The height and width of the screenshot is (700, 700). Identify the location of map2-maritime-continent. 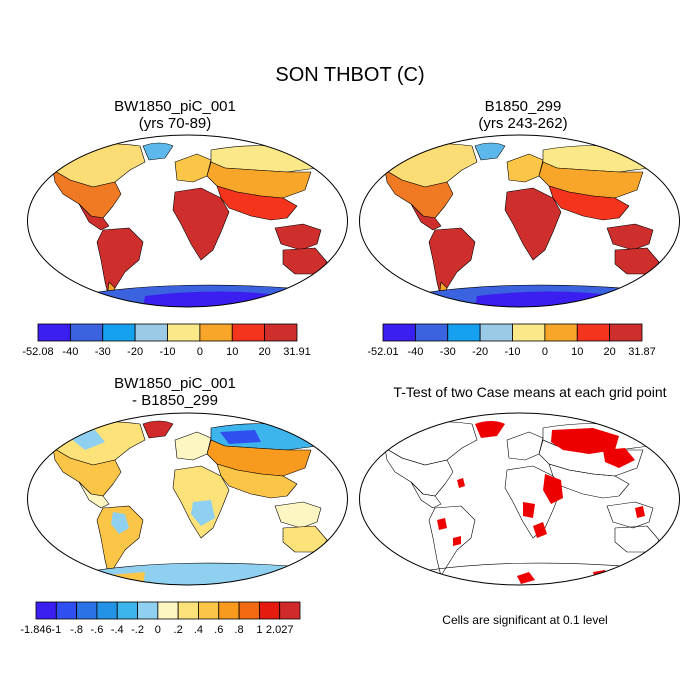
(630, 237).